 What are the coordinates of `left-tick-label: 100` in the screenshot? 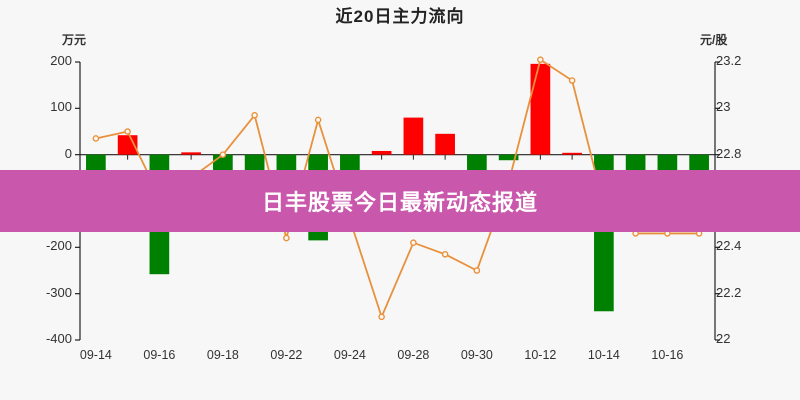 It's located at (61, 107).